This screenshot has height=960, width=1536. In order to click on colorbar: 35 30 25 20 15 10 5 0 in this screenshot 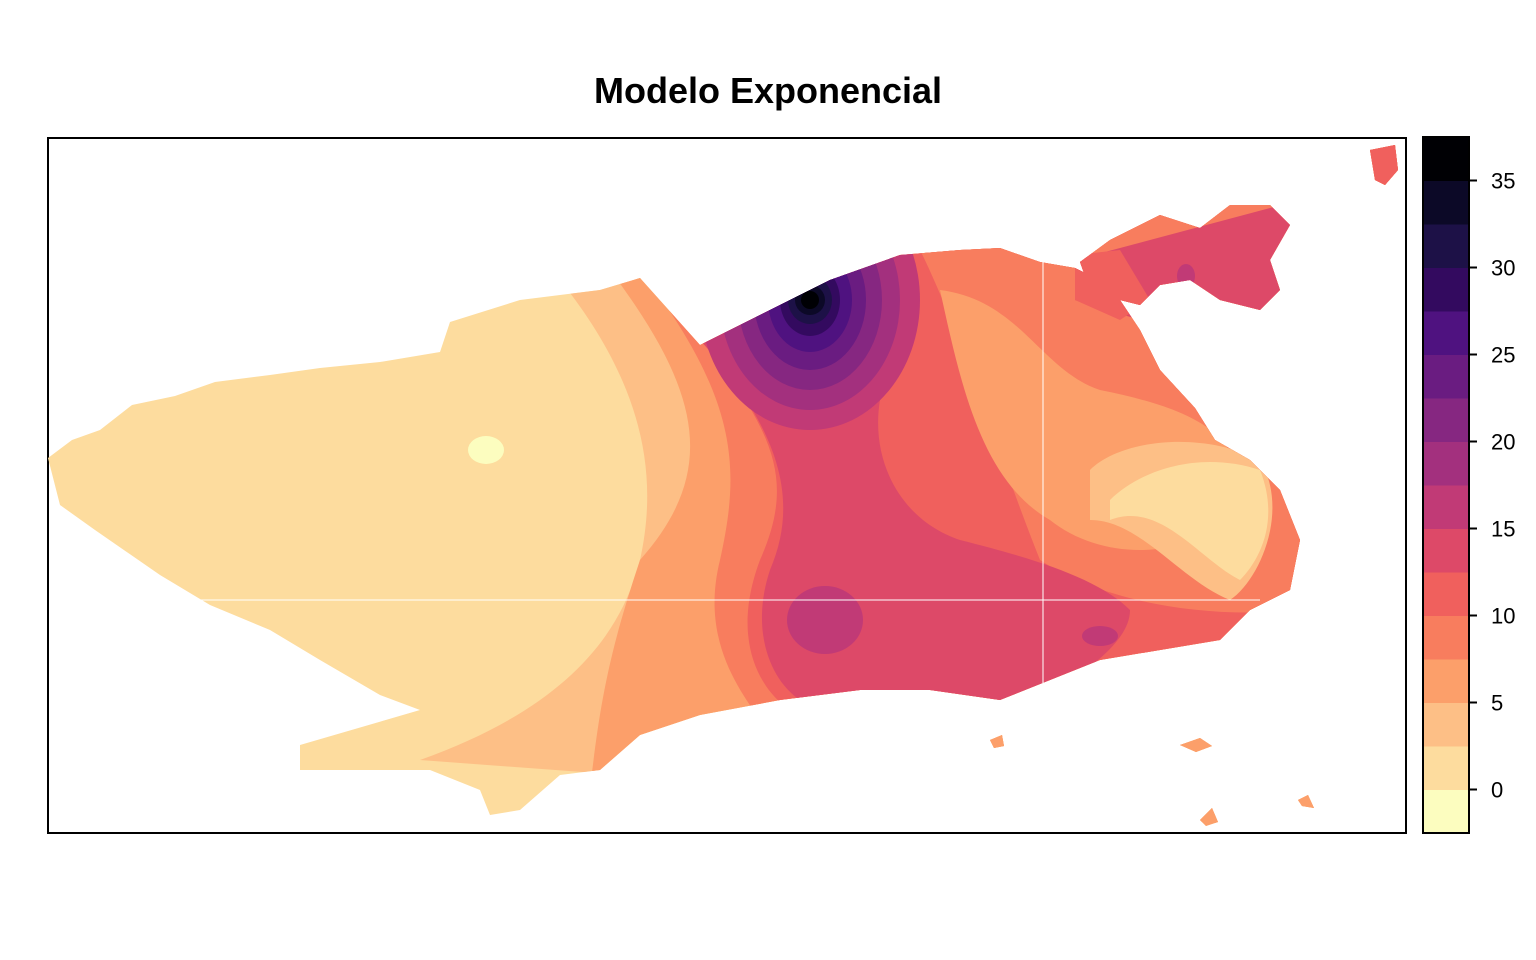, I will do `click(1468, 485)`.